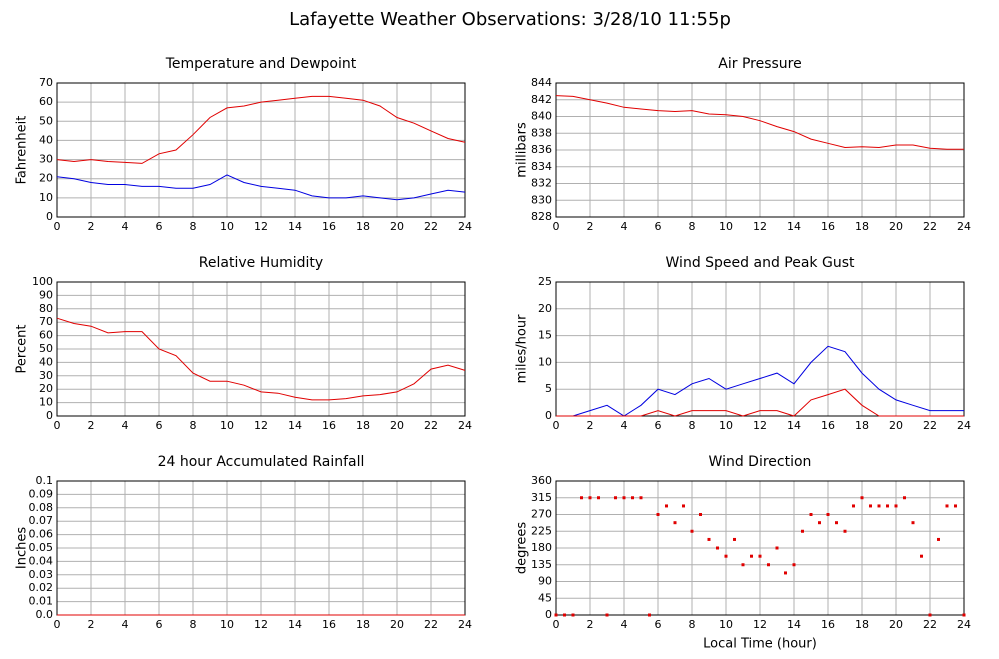 The width and height of the screenshot is (999, 659). I want to click on y-axis-label: Percent, so click(22, 349).